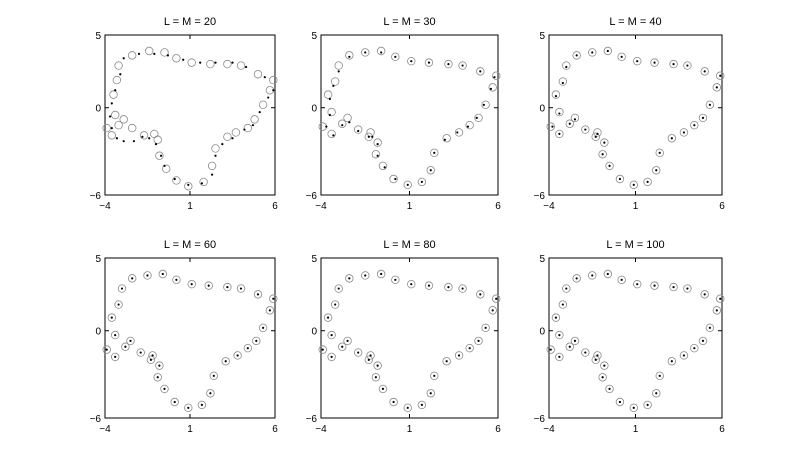 This screenshot has height=472, width=803. What do you see at coordinates (409, 245) in the screenshot?
I see `chart-title: L = M = 80` at bounding box center [409, 245].